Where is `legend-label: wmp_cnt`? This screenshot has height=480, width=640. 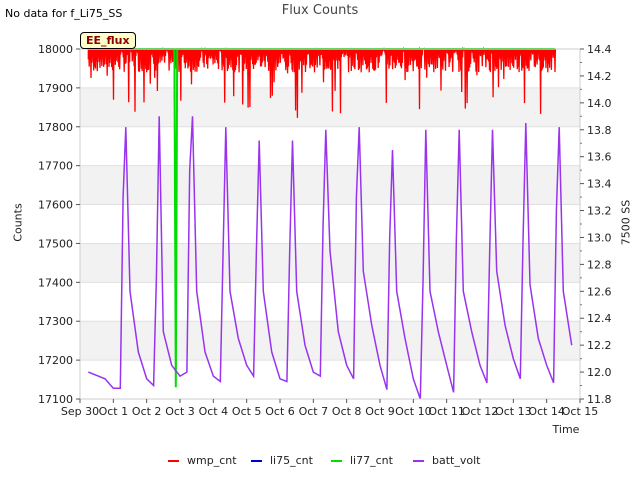
legend-label: wmp_cnt is located at coordinates (212, 460).